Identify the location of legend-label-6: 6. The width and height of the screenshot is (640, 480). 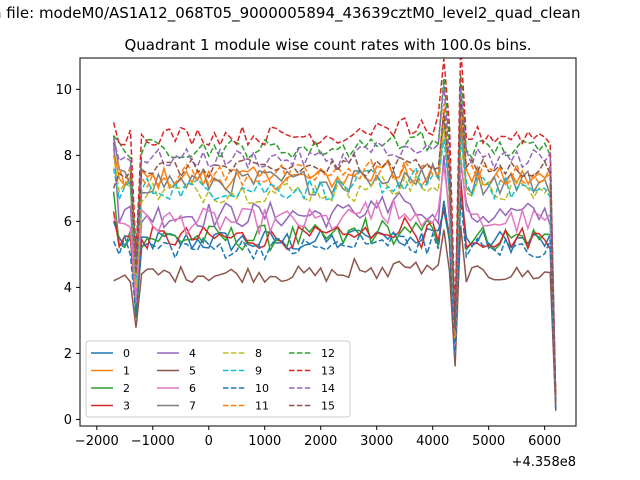
(192, 388).